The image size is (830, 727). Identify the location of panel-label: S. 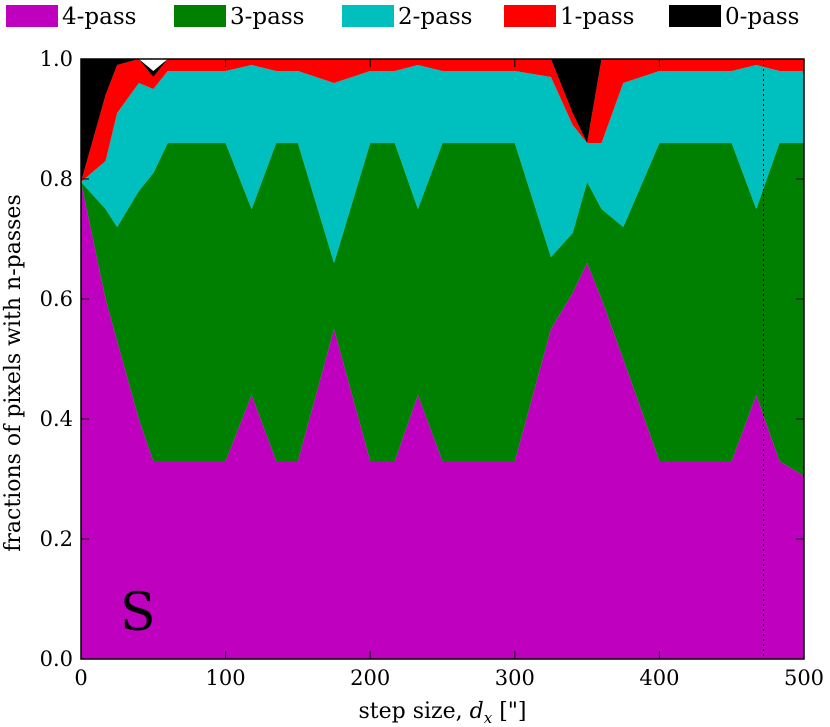
(138, 613).